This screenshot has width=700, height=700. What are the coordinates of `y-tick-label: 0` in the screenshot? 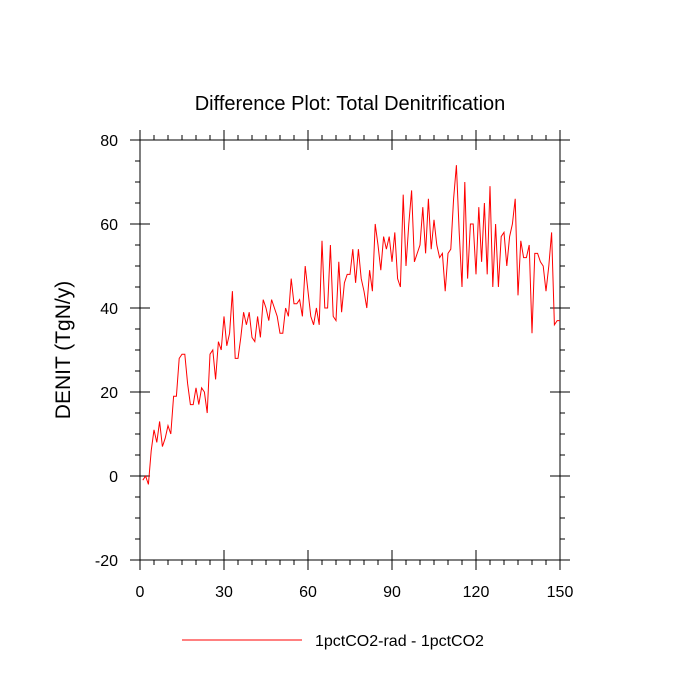 It's located at (113, 477).